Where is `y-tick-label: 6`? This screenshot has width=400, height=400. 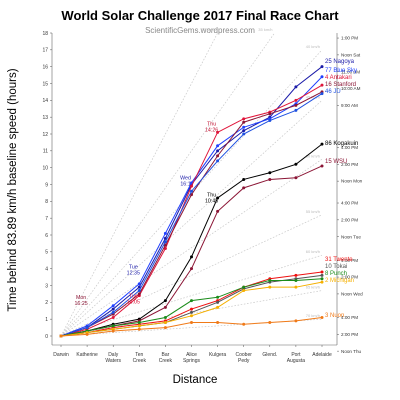 y-tick-label: 6 is located at coordinates (46, 236).